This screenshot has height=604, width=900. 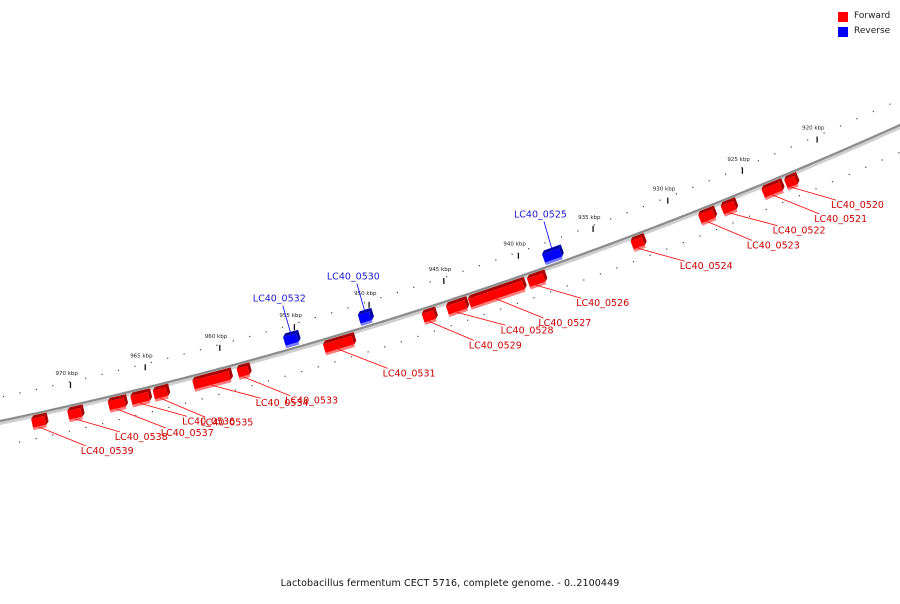 I want to click on gene-label: LC40_0539, so click(x=107, y=451).